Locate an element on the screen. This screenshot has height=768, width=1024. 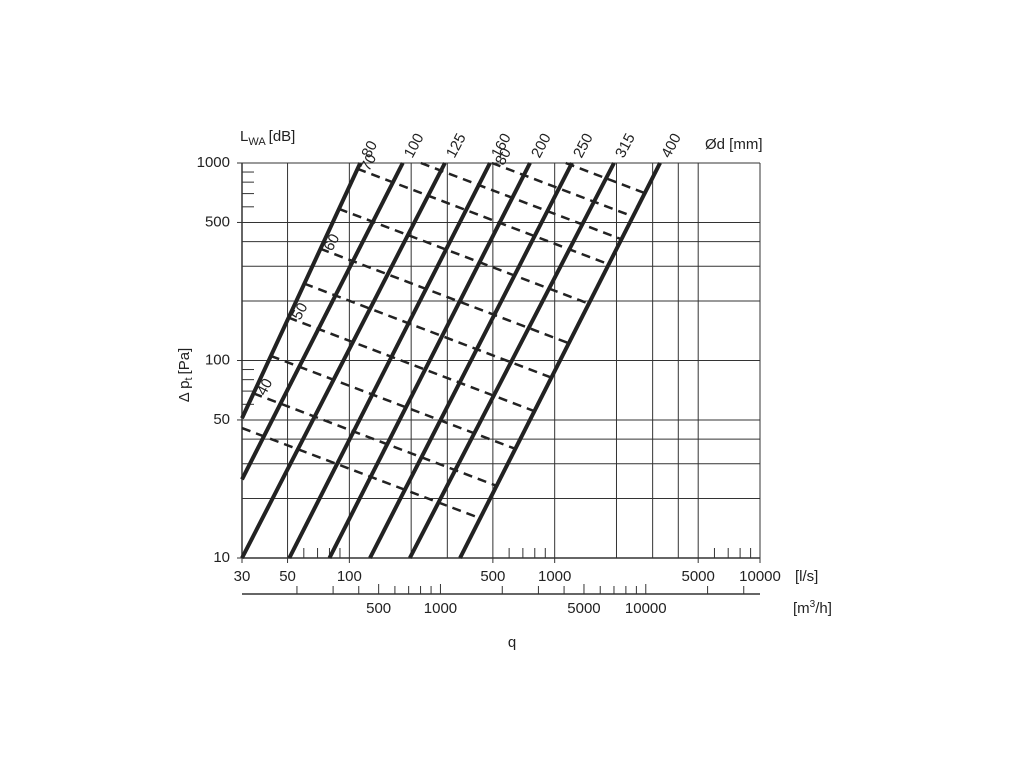
x-label: q is located at coordinates (512, 642).